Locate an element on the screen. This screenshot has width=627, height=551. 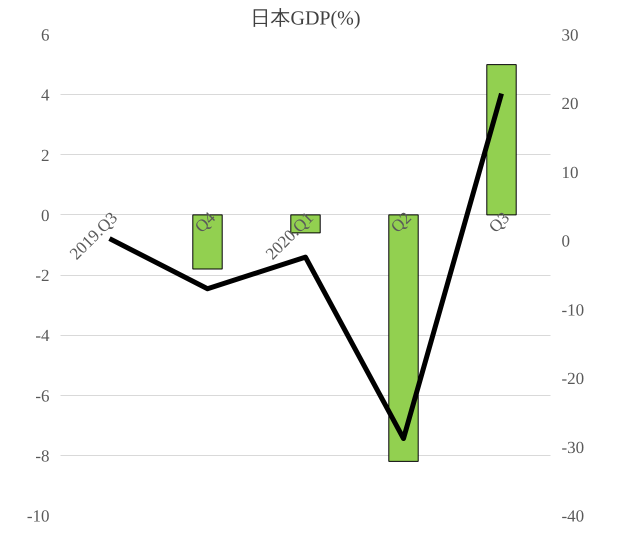
y2-tick-label: 0 is located at coordinates (566, 241).